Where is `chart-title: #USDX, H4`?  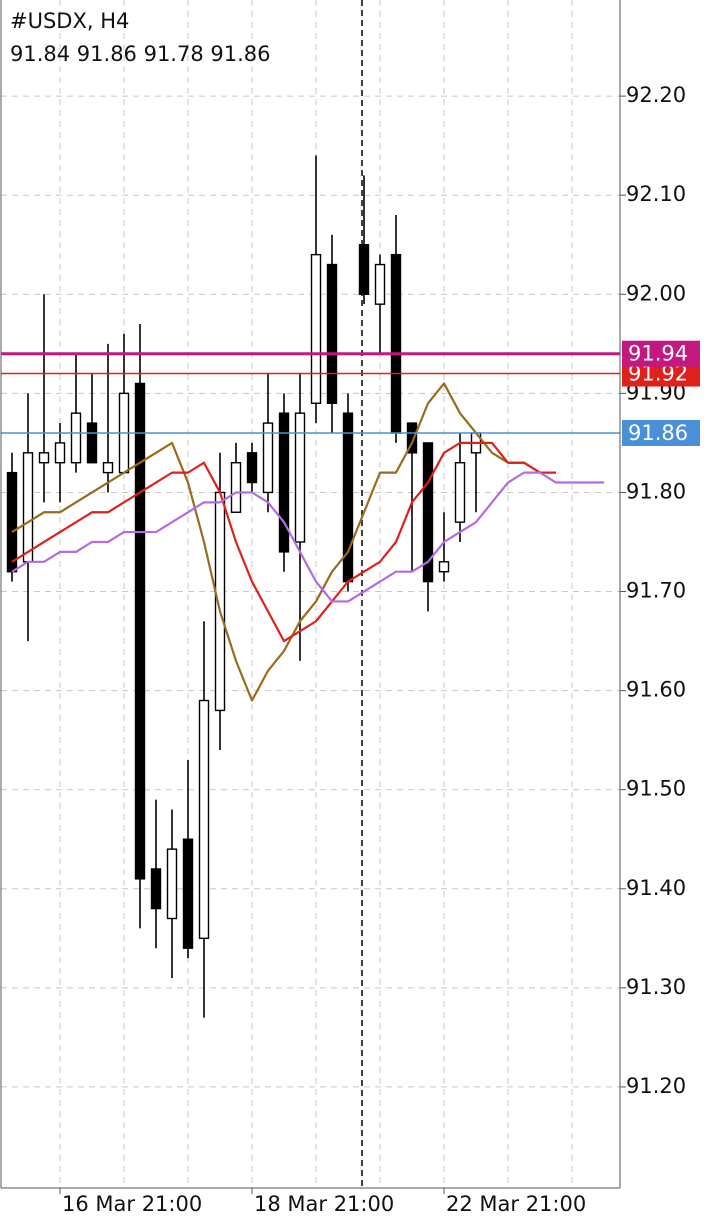
chart-title: #USDX, H4 is located at coordinates (69, 21).